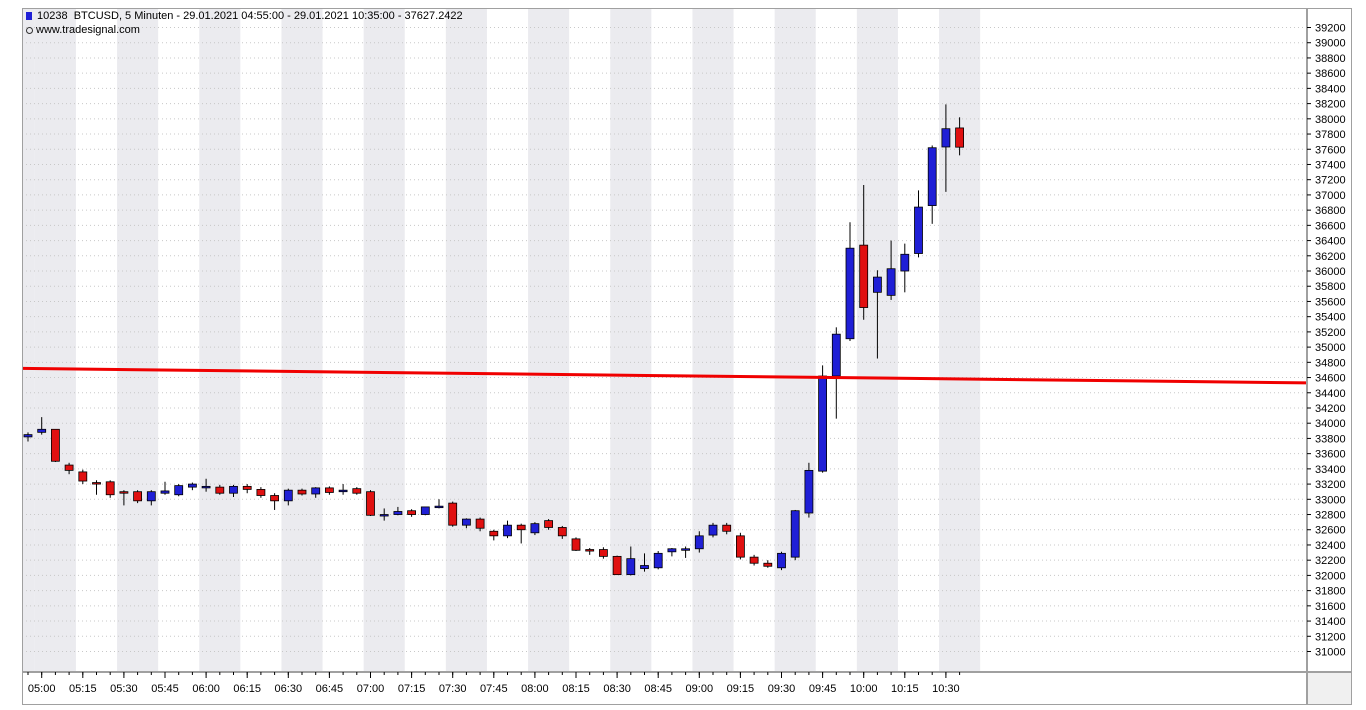 The image size is (1366, 710). Describe the element at coordinates (124, 689) in the screenshot. I see `x-tick-label: 05:30` at that location.